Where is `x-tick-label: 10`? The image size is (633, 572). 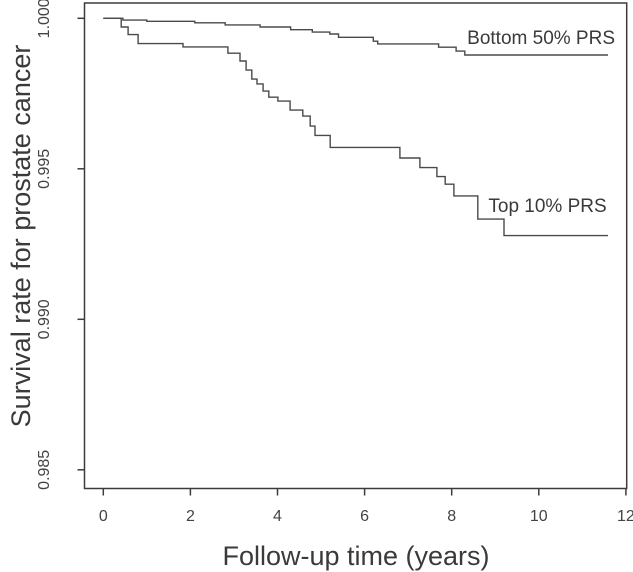
x-tick-label: 10 is located at coordinates (539, 516).